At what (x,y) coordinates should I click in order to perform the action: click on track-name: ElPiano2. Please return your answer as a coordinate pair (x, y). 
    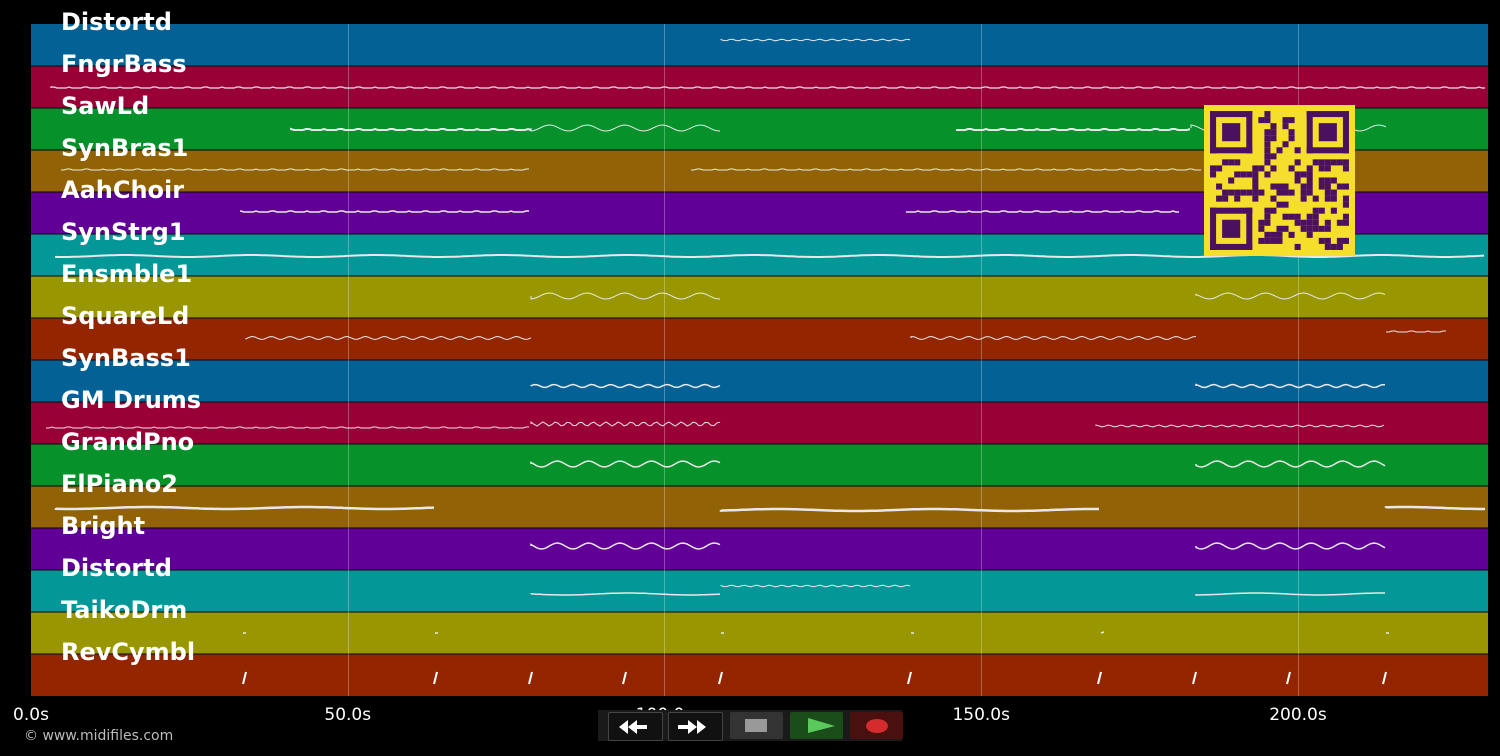
    Looking at the image, I should click on (119, 484).